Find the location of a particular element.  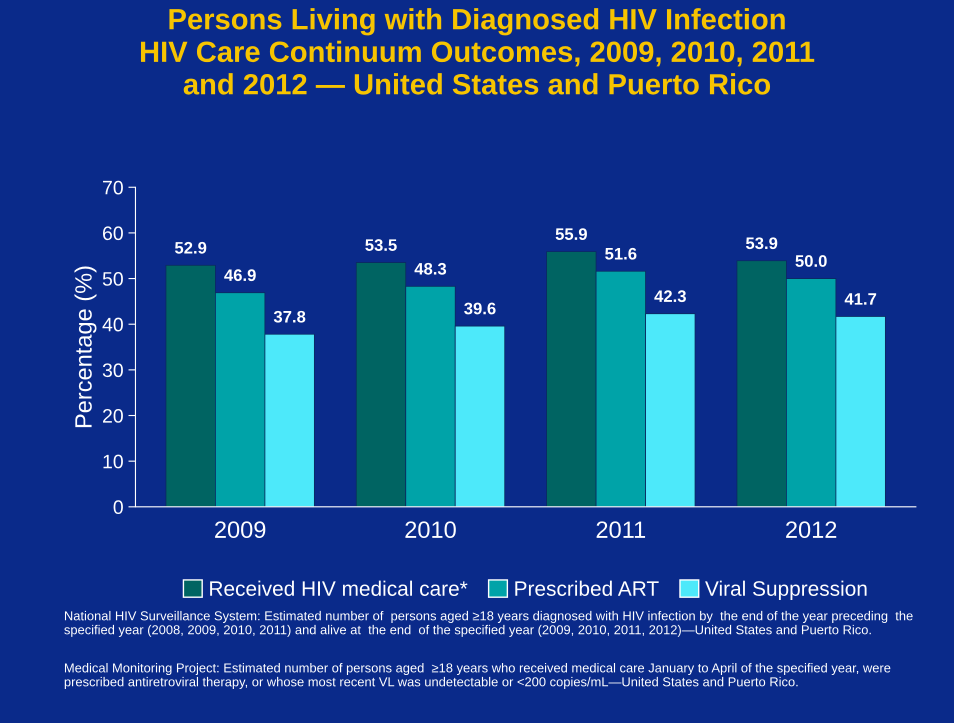

text: 55.9 is located at coordinates (571, 234).